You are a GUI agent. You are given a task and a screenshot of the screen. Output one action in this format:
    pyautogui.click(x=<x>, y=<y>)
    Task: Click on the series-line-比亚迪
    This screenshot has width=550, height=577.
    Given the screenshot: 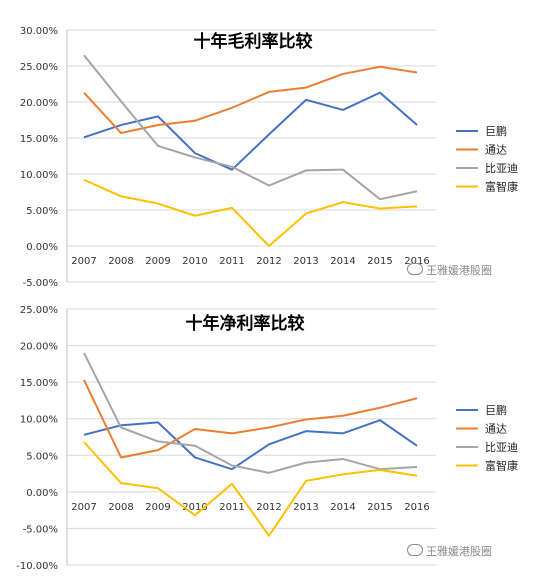 What is the action you would take?
    pyautogui.click(x=250, y=413)
    